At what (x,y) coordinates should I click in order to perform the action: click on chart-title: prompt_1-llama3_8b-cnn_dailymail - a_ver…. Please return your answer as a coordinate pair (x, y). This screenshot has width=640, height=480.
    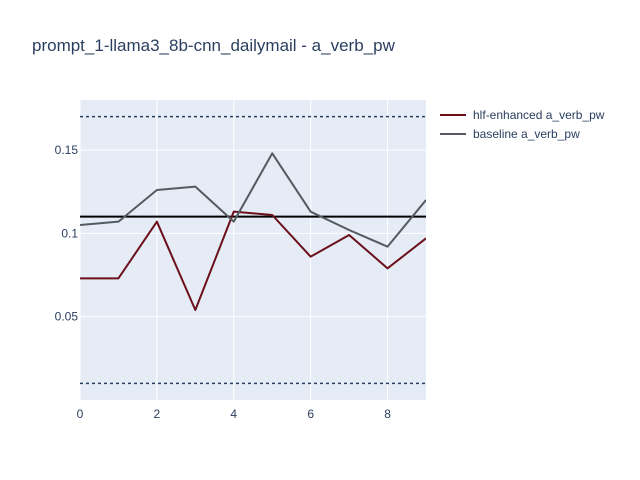
    Looking at the image, I should click on (214, 45).